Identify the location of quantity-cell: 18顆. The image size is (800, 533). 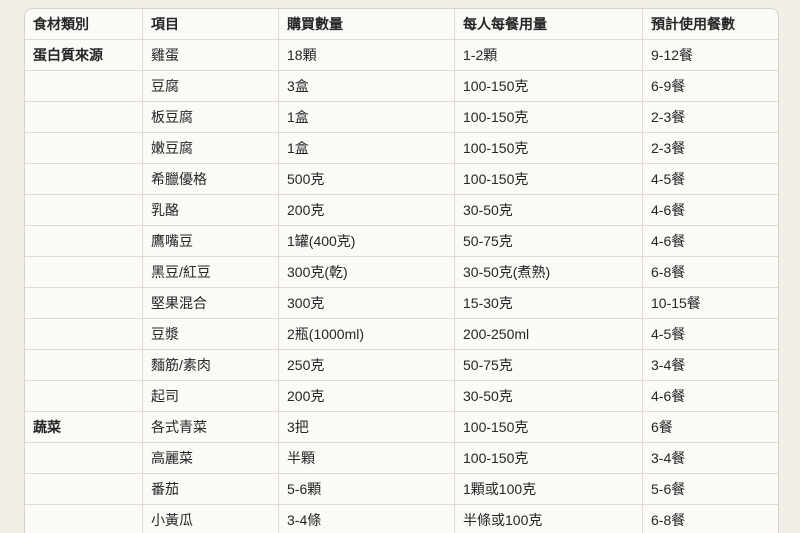
(366, 54).